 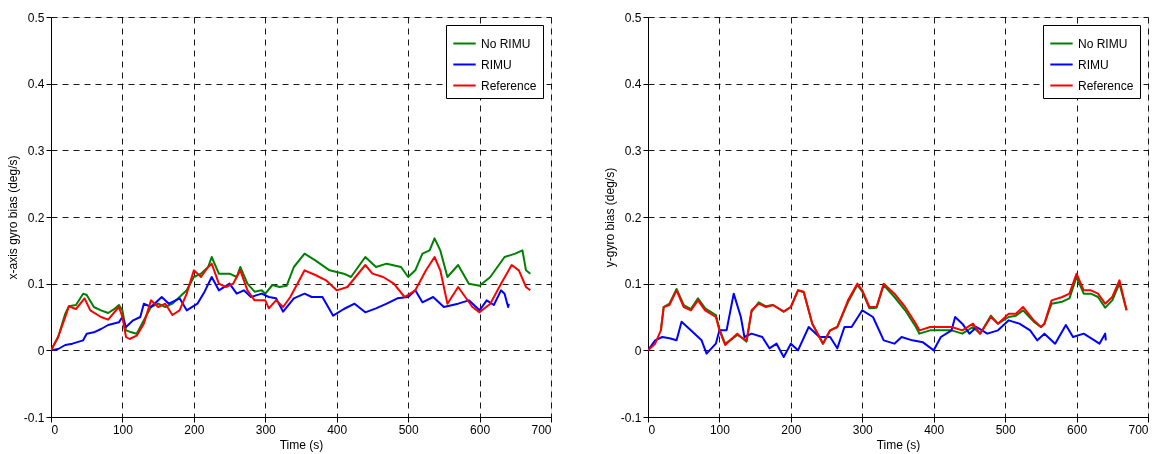 What do you see at coordinates (12, 217) in the screenshot?
I see `y-axis-title: x-axis gyro bias (deg/s)` at bounding box center [12, 217].